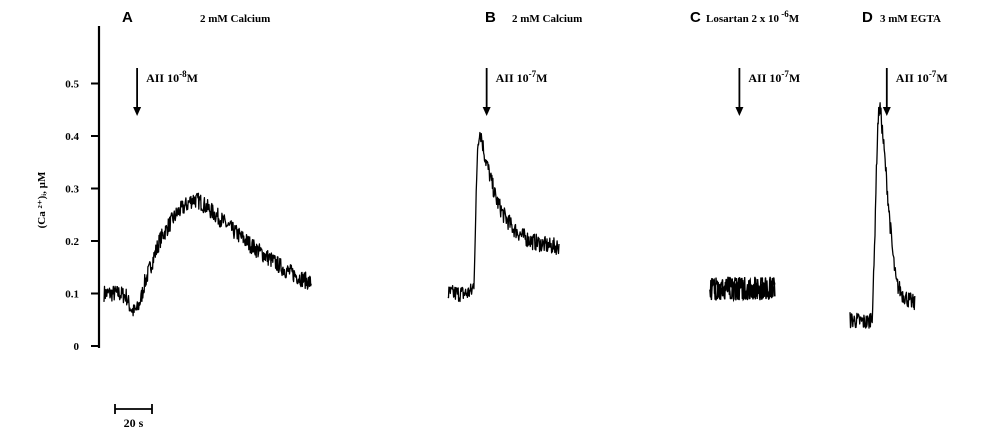  I want to click on y-axis: 0 0.1 0.2 0.3 0.4 0.5, so click(83, 189).